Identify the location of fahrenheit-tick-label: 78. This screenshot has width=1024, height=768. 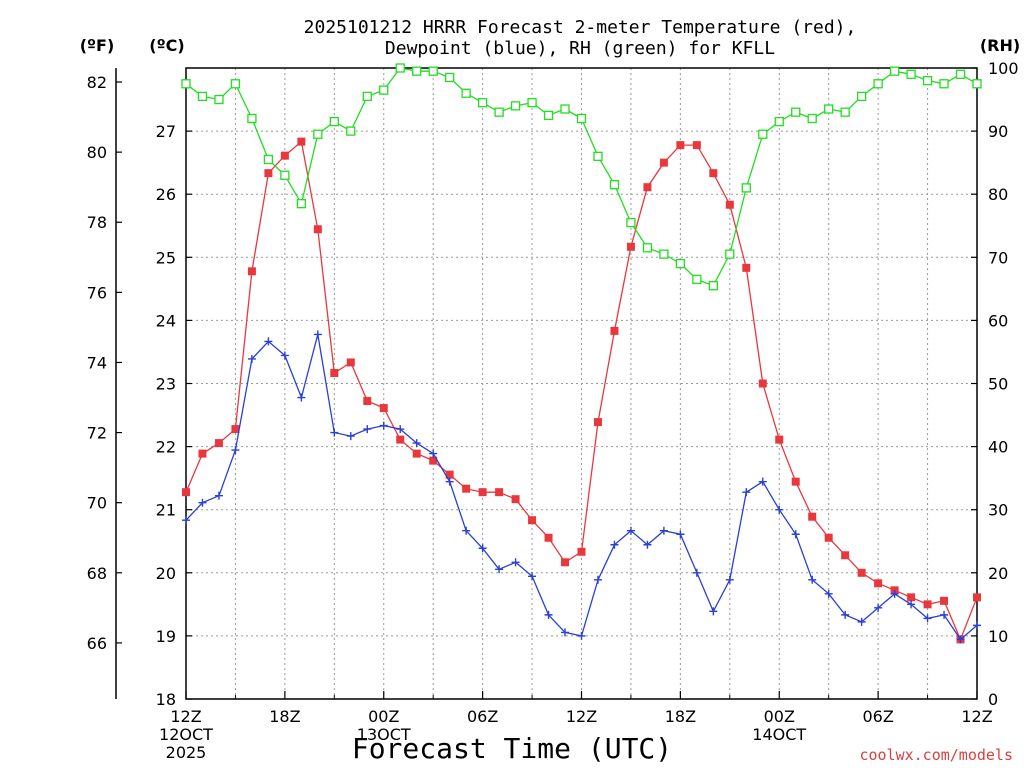
(97, 222).